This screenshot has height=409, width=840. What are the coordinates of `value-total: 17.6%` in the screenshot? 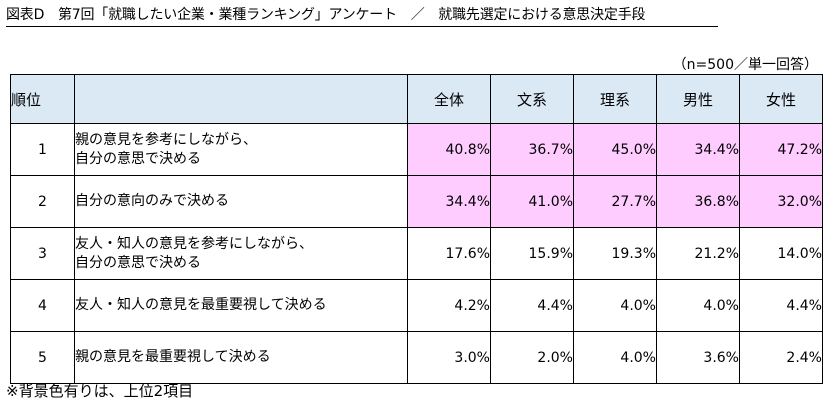 It's located at (449, 253).